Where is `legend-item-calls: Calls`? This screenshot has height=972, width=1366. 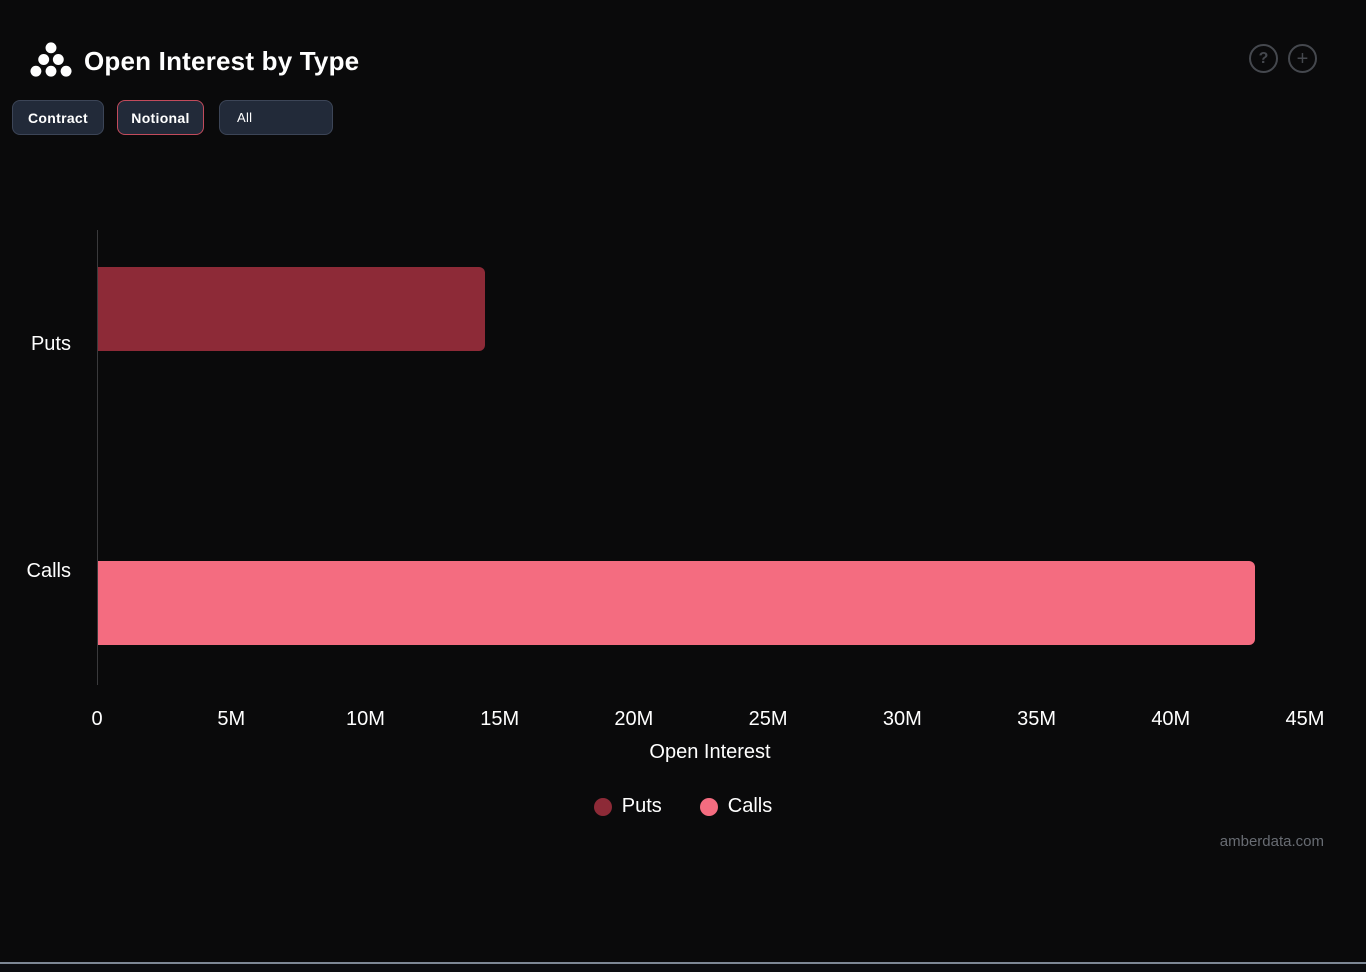
legend-item-calls: Calls is located at coordinates (736, 806).